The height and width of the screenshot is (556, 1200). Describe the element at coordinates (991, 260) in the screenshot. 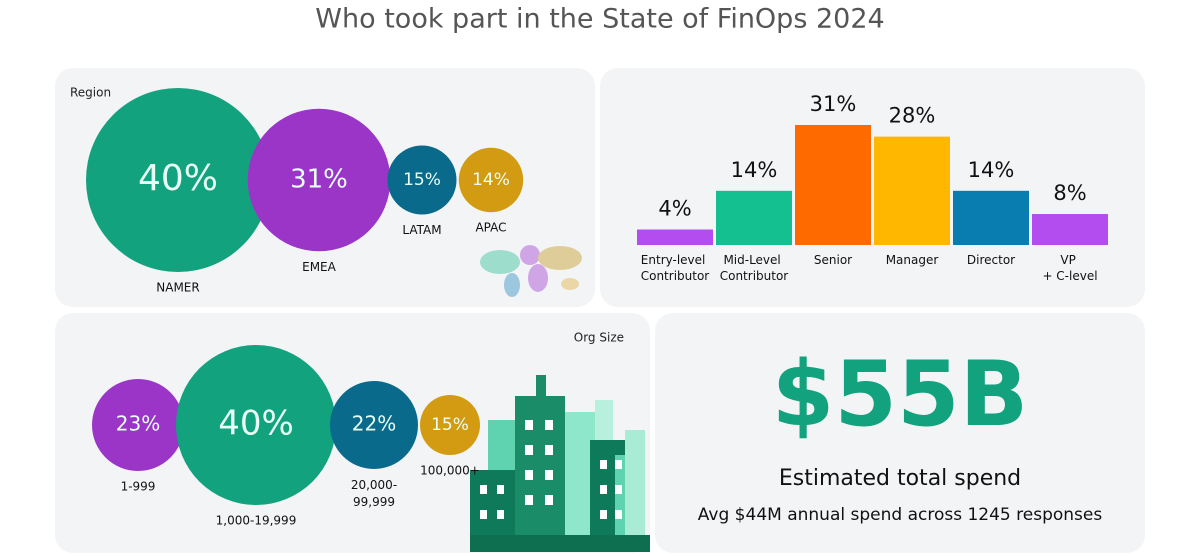

I see `category-label: Director` at that location.